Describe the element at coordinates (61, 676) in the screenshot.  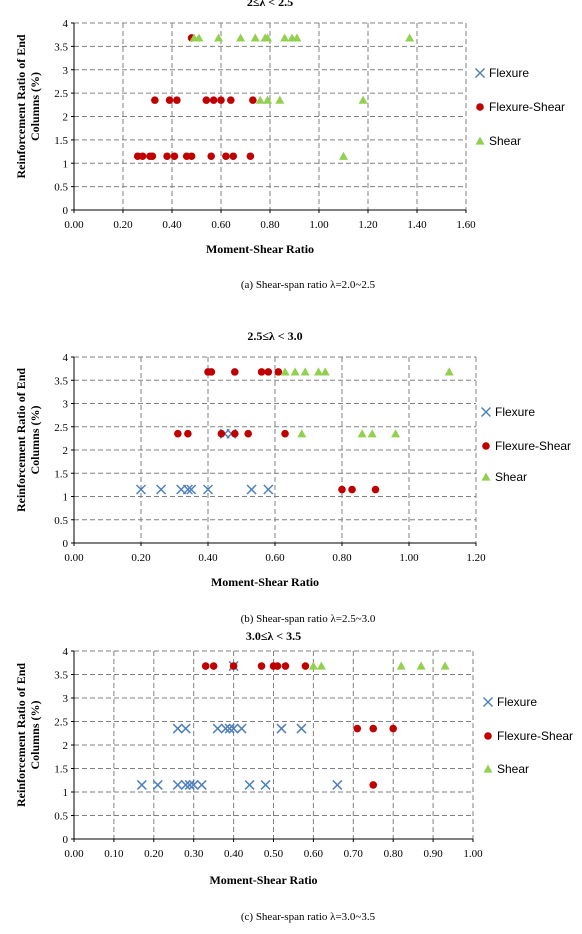
I see `y-tick-label: 3.5` at that location.